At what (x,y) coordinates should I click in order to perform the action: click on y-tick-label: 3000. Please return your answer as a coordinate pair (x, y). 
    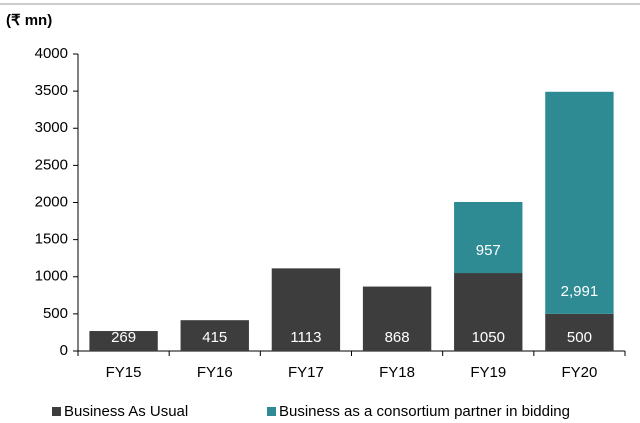
    Looking at the image, I should click on (51, 127).